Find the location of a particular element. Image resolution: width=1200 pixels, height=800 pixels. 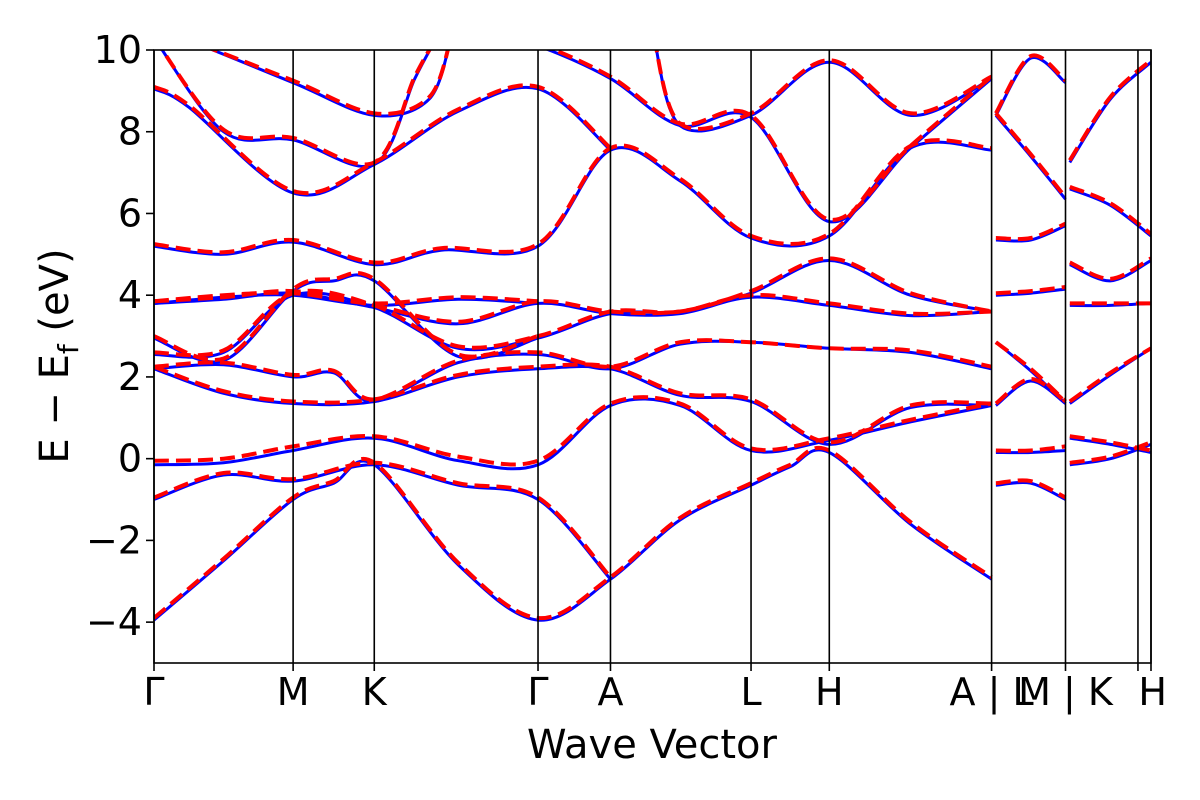

y-axis-label: E − Ef (eV) is located at coordinates (58, 355).